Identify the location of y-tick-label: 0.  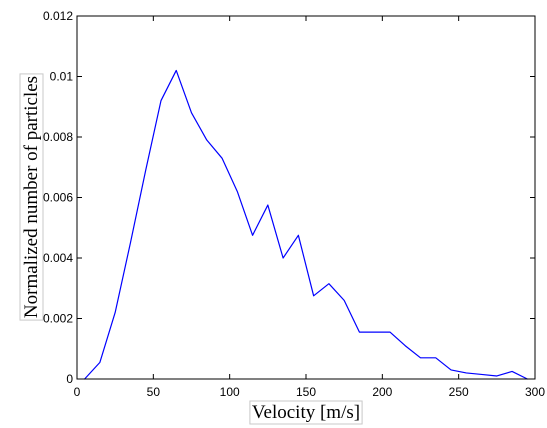
(69, 379).